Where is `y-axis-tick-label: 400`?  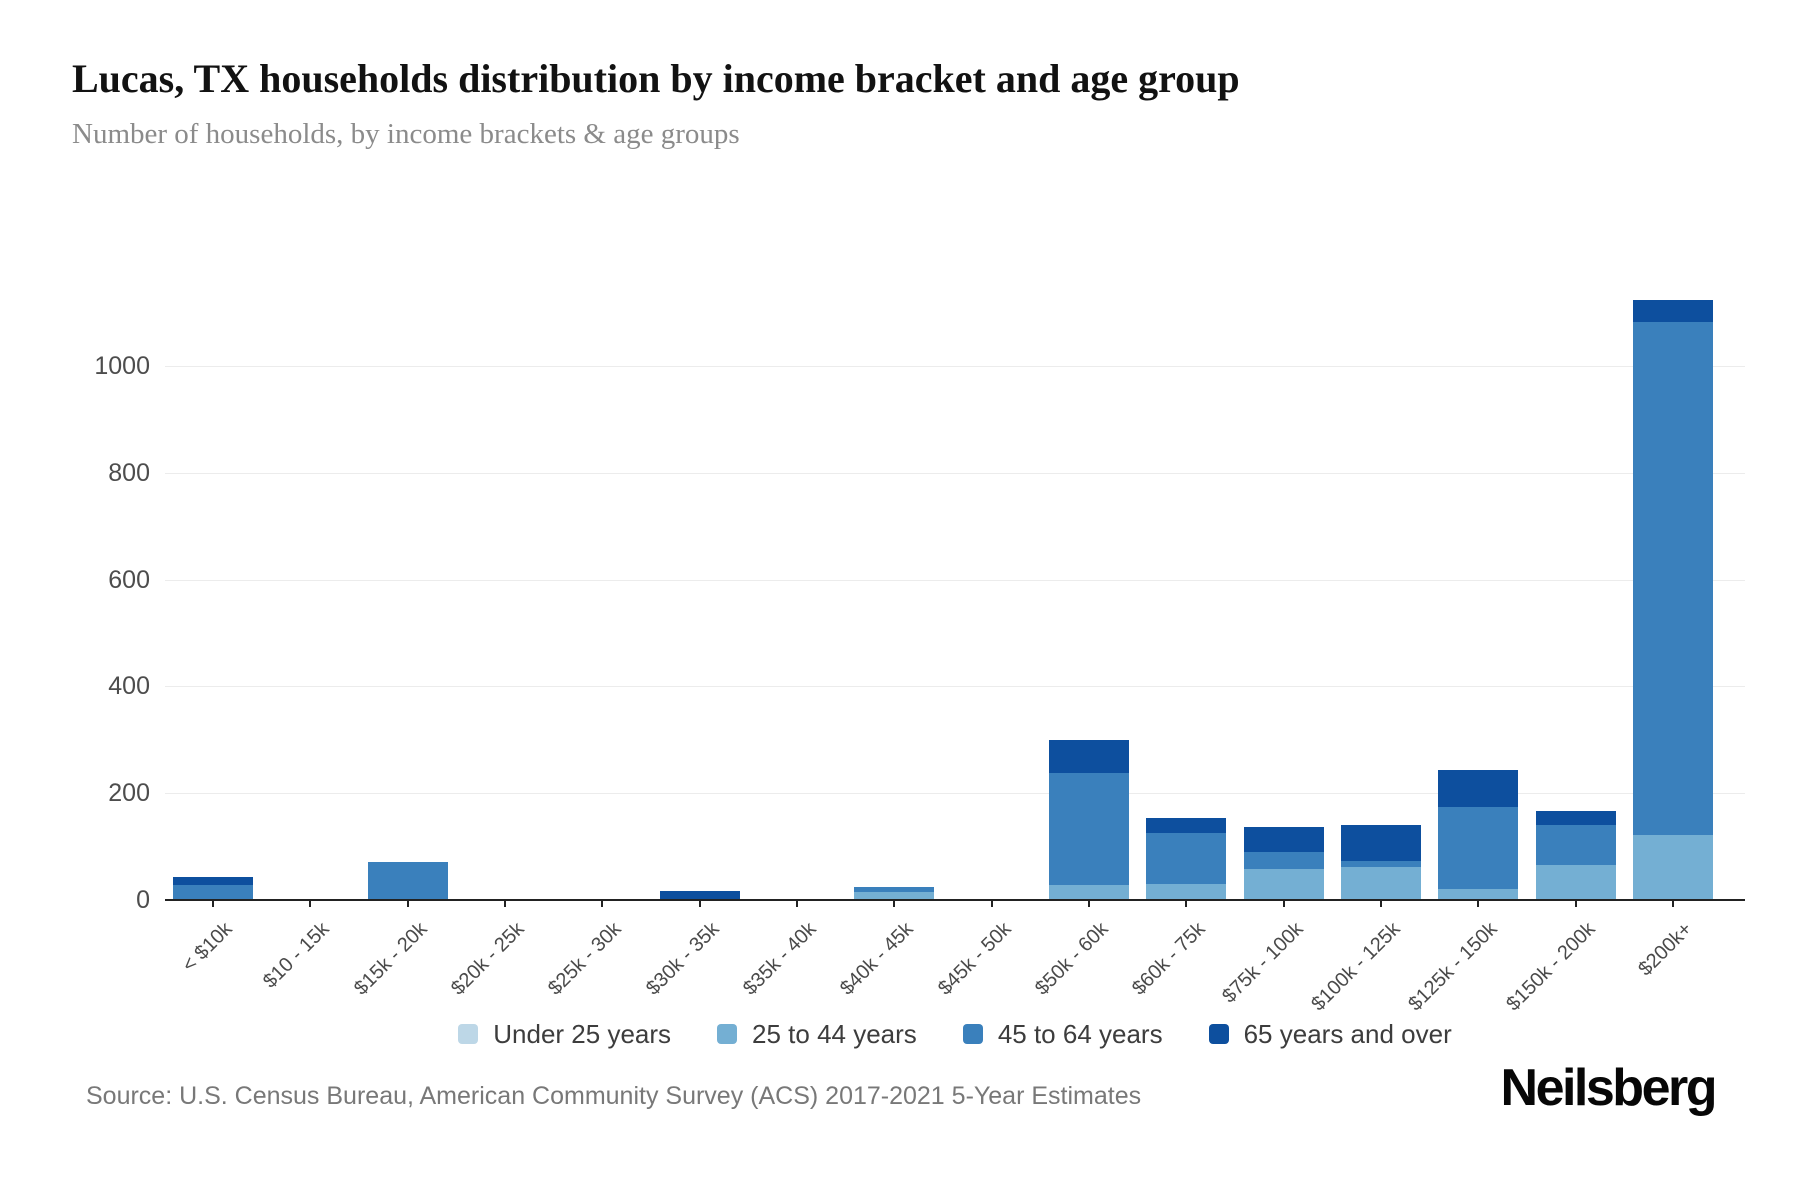 y-axis-tick-label: 400 is located at coordinates (129, 686).